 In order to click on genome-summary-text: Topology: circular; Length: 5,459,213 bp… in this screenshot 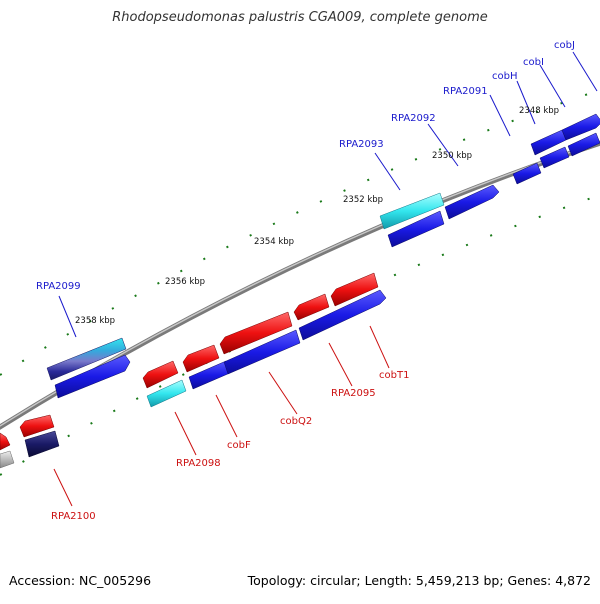, I will do `click(419, 580)`.